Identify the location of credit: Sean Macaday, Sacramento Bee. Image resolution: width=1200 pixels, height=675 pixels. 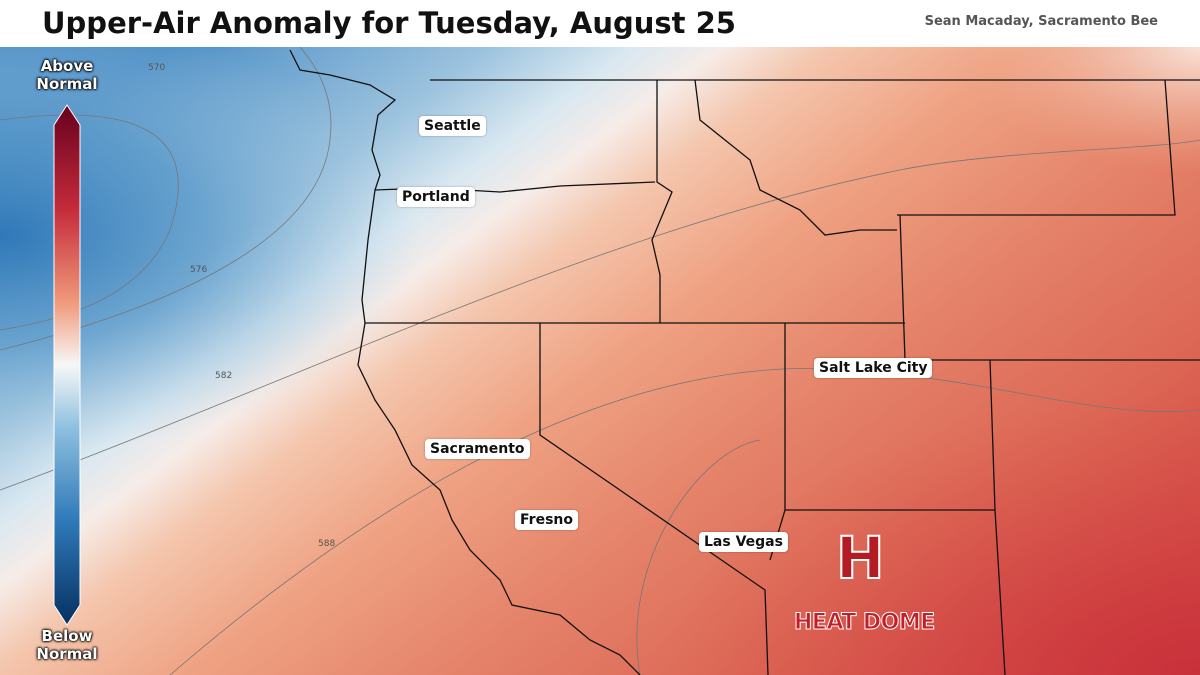
(1041, 21).